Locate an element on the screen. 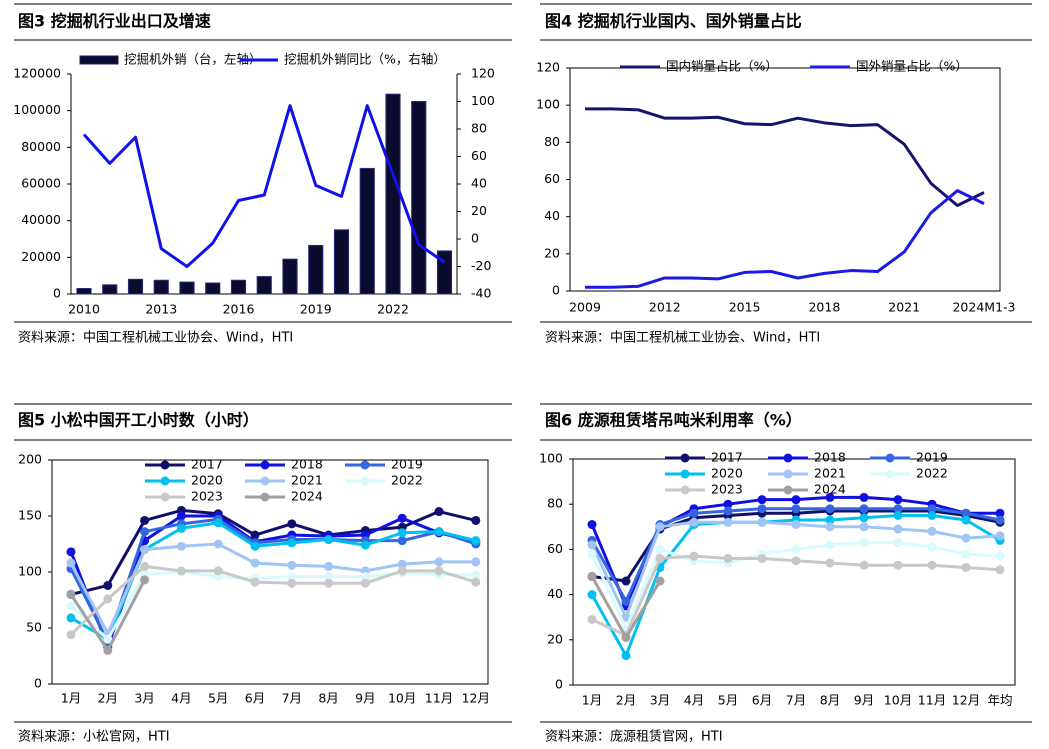  legend-label: 2023 is located at coordinates (727, 489).